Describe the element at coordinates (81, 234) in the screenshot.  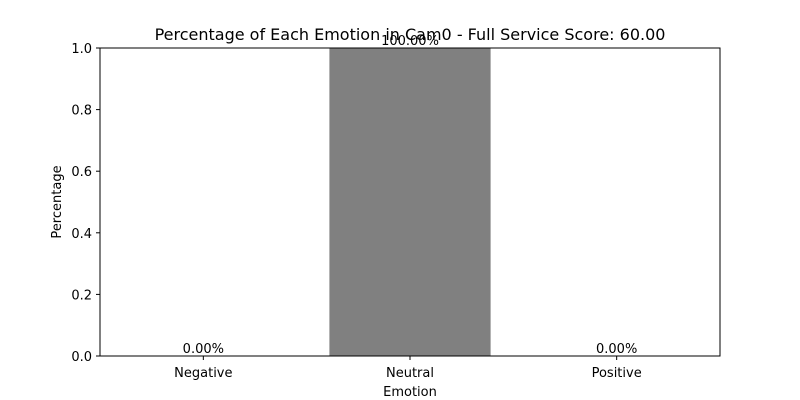
I see `y-tick-label: 0.4` at that location.